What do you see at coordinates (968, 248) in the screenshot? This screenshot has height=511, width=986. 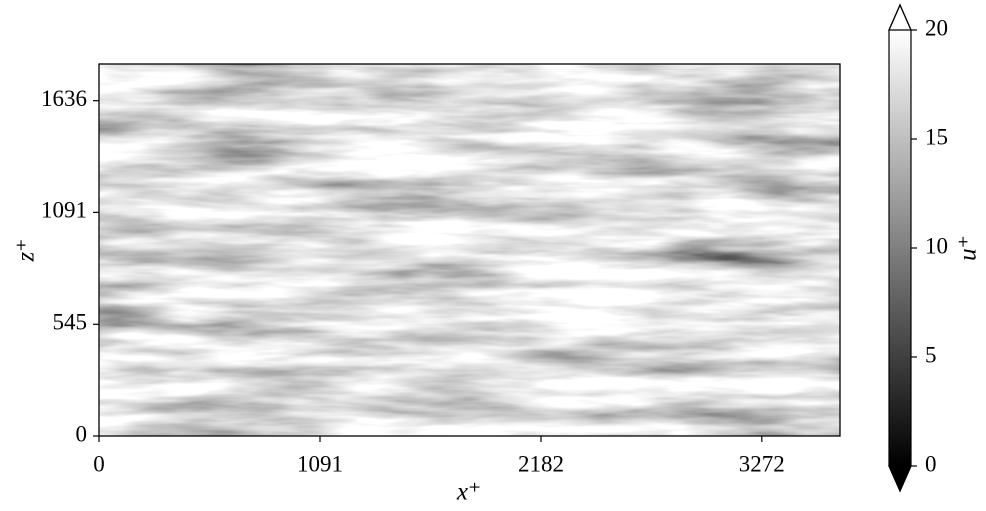 I see `colorbar-label: u⁺` at bounding box center [968, 248].